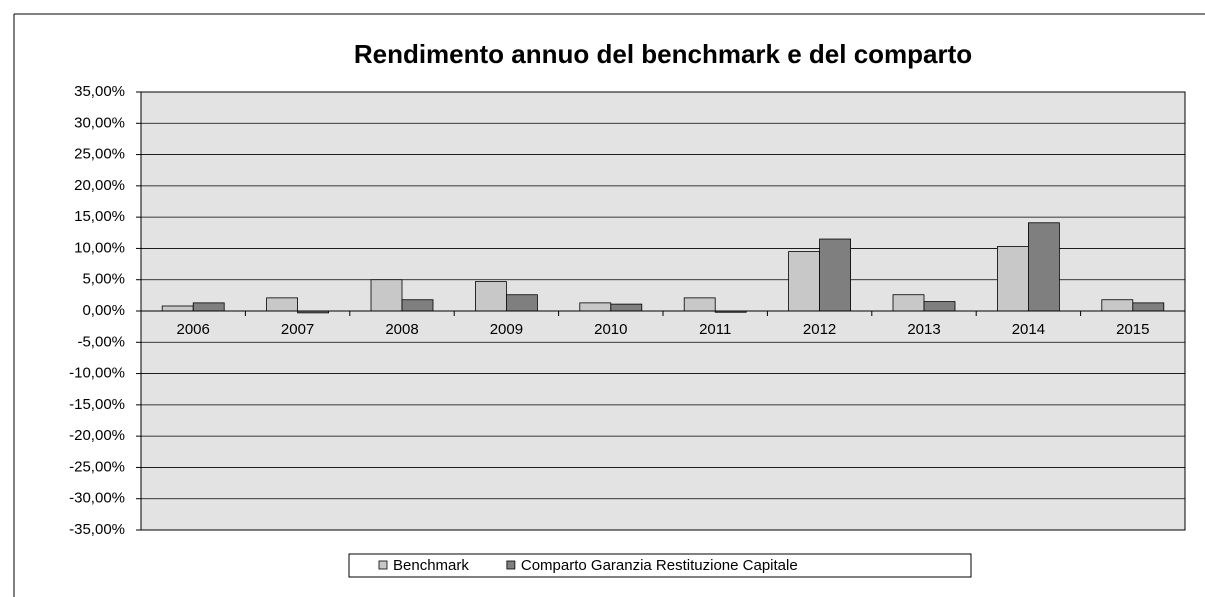 This screenshot has height=597, width=1205. I want to click on x-tick-label: 2014, so click(1028, 329).